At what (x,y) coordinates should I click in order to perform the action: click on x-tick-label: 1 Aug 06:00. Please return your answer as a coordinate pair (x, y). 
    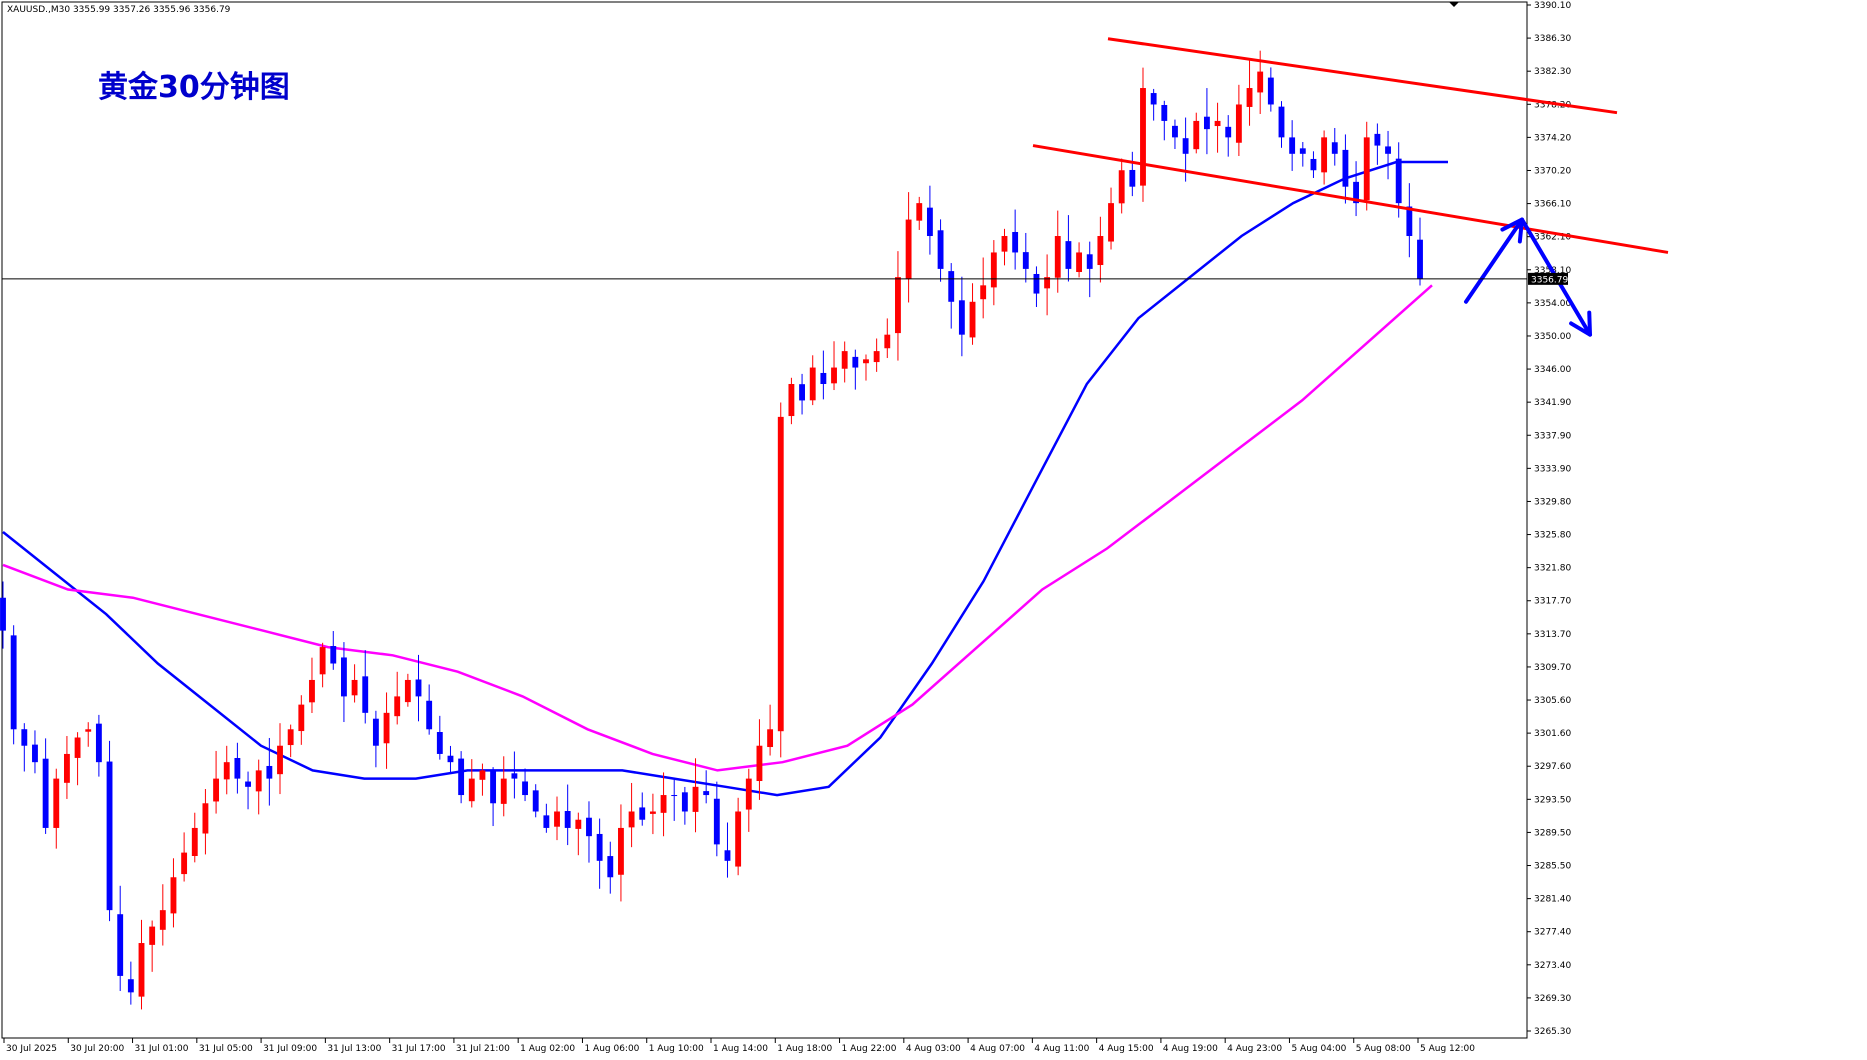
    Looking at the image, I should click on (611, 1049).